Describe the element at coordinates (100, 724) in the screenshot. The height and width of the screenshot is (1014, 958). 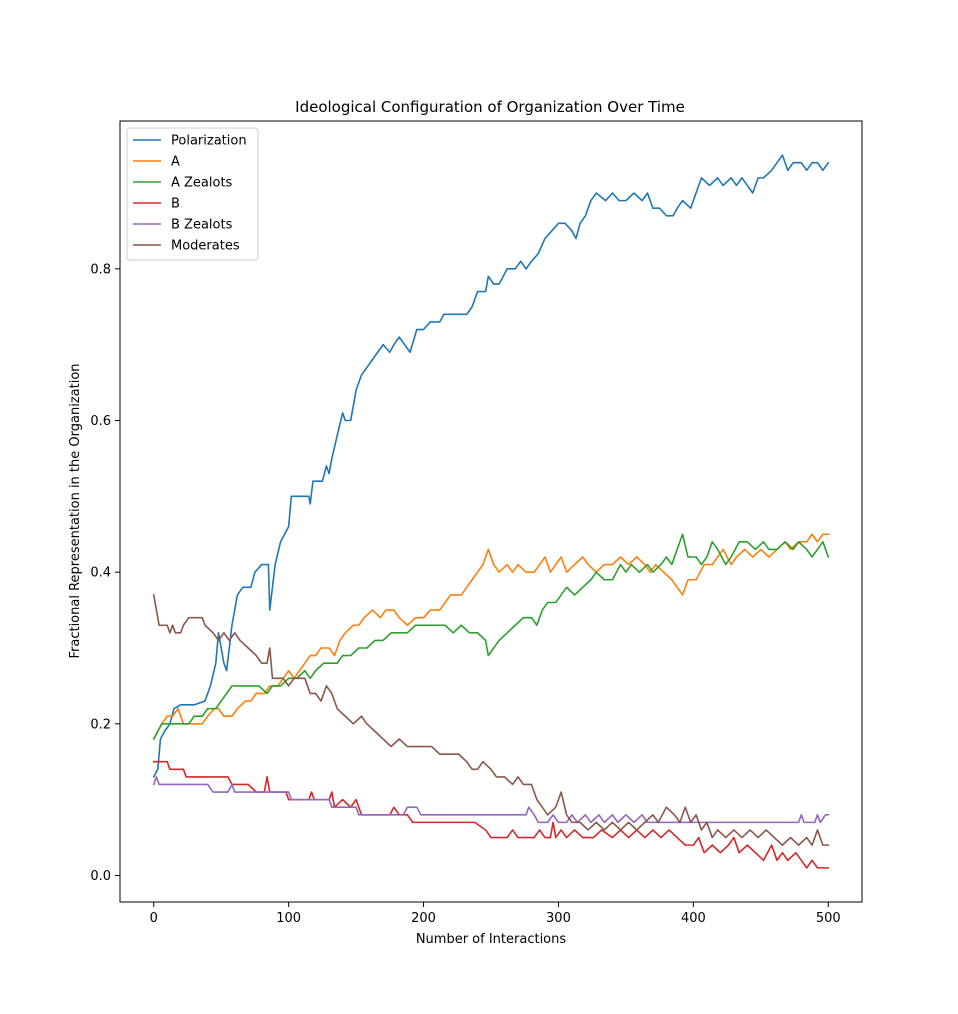
I see `y-tick-label: 0.2` at that location.